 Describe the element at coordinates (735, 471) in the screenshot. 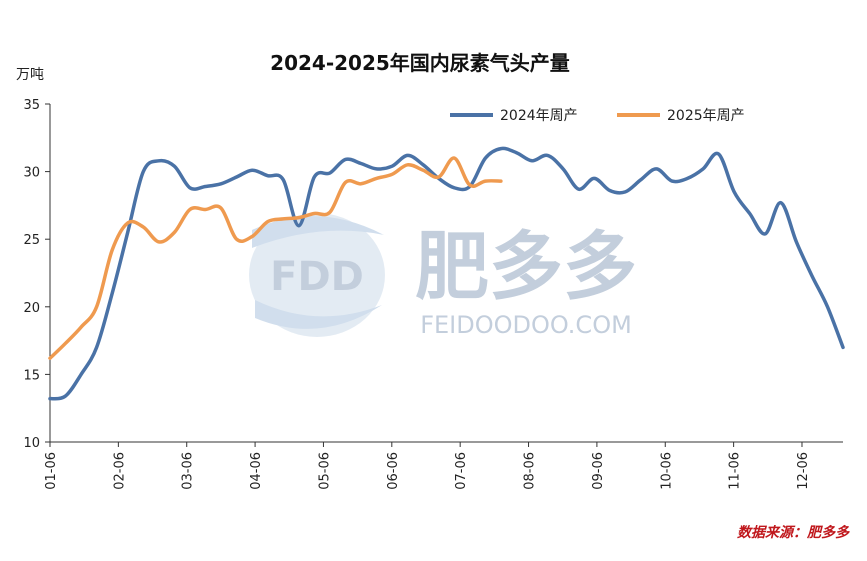

I see `x-tick-label: 11-06` at that location.